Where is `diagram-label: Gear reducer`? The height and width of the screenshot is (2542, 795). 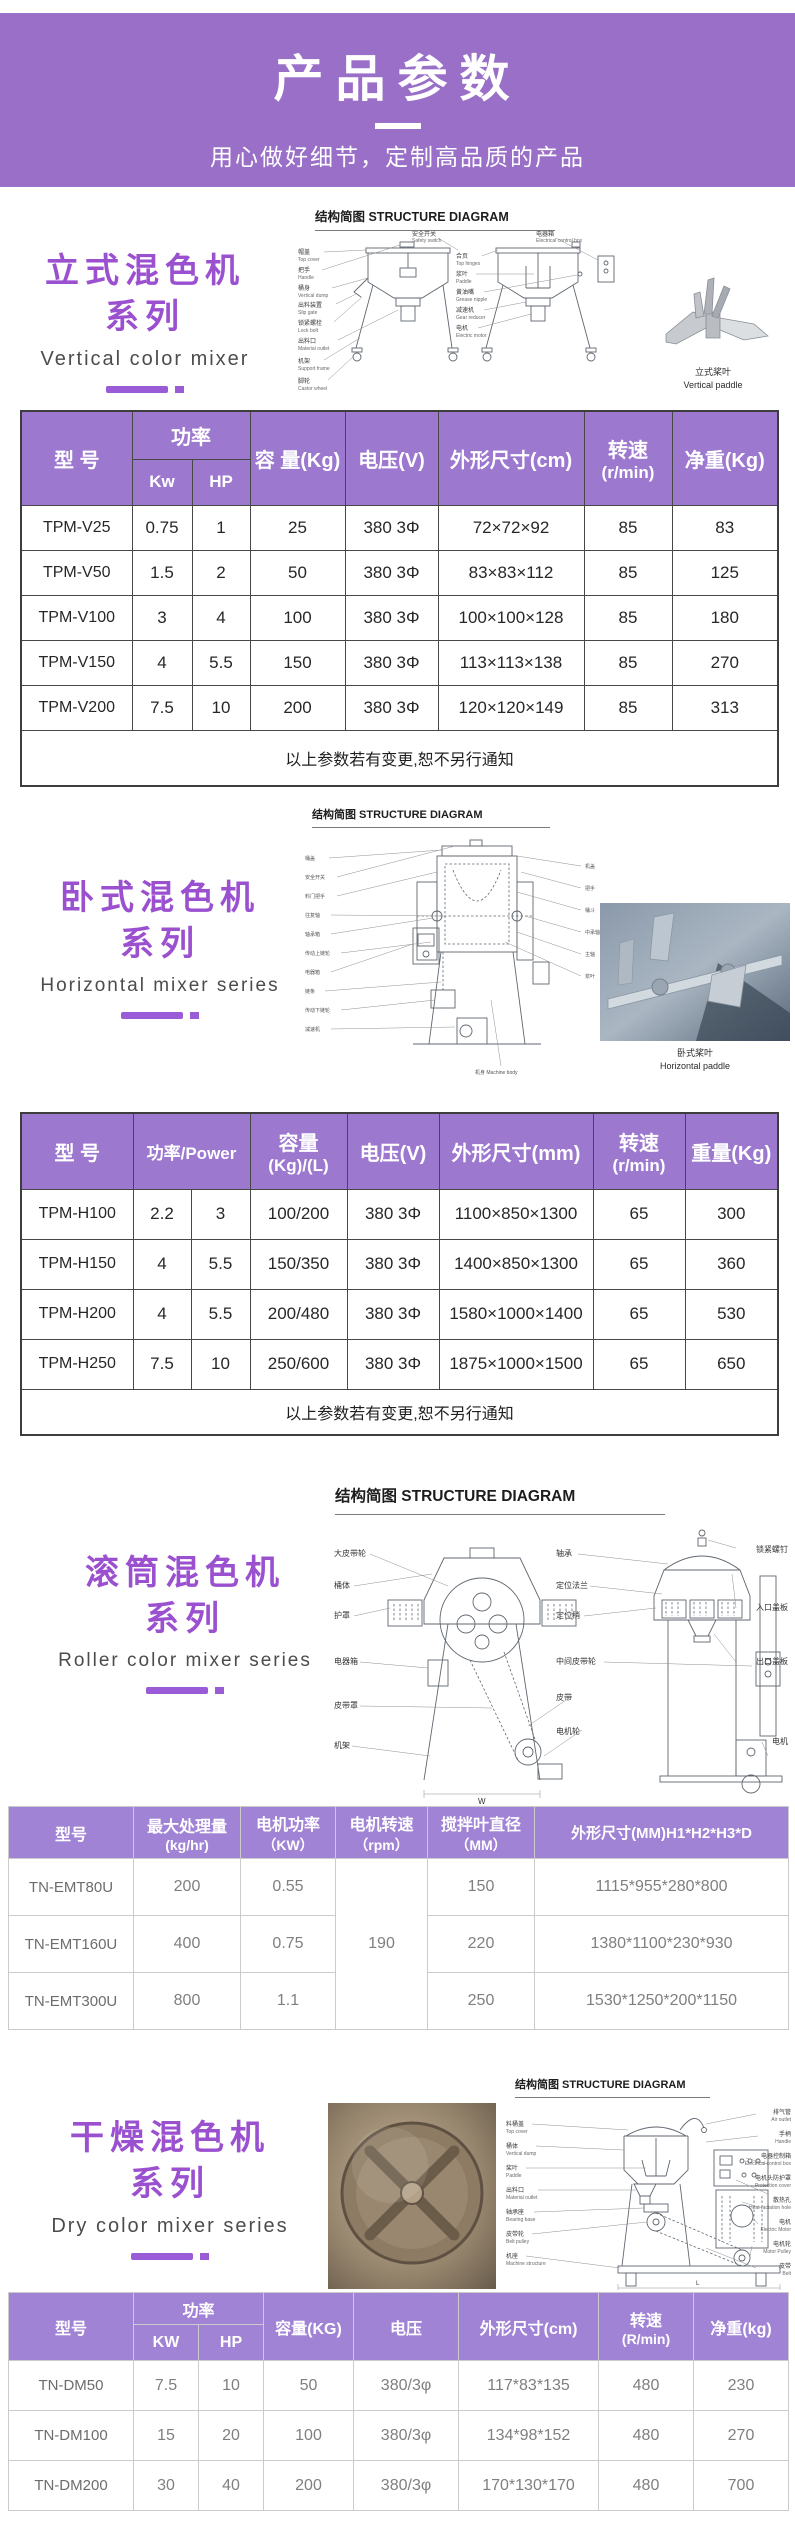
diagram-label: Gear reducer is located at coordinates (471, 318).